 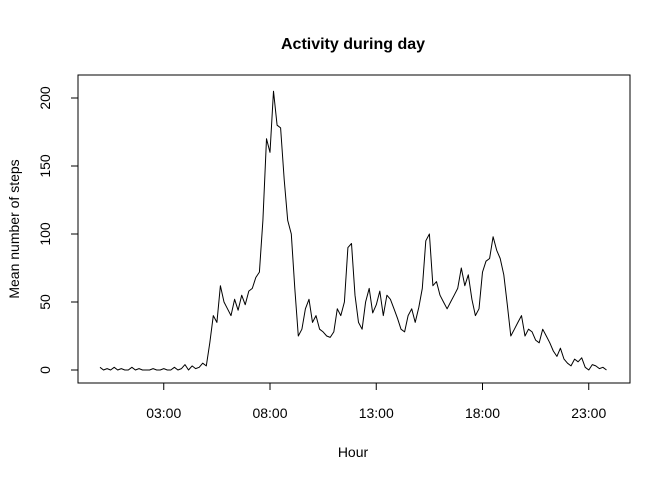 I want to click on y-tick-label: 0, so click(x=45, y=370).